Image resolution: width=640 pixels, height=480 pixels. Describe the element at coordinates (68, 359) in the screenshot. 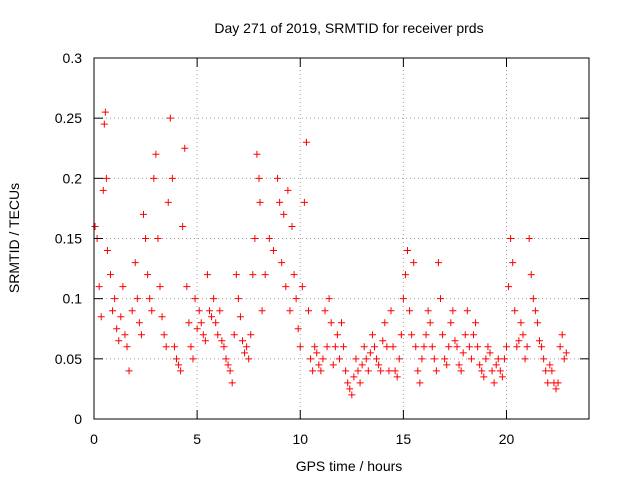

I see `y-tick-label: 0.05` at that location.